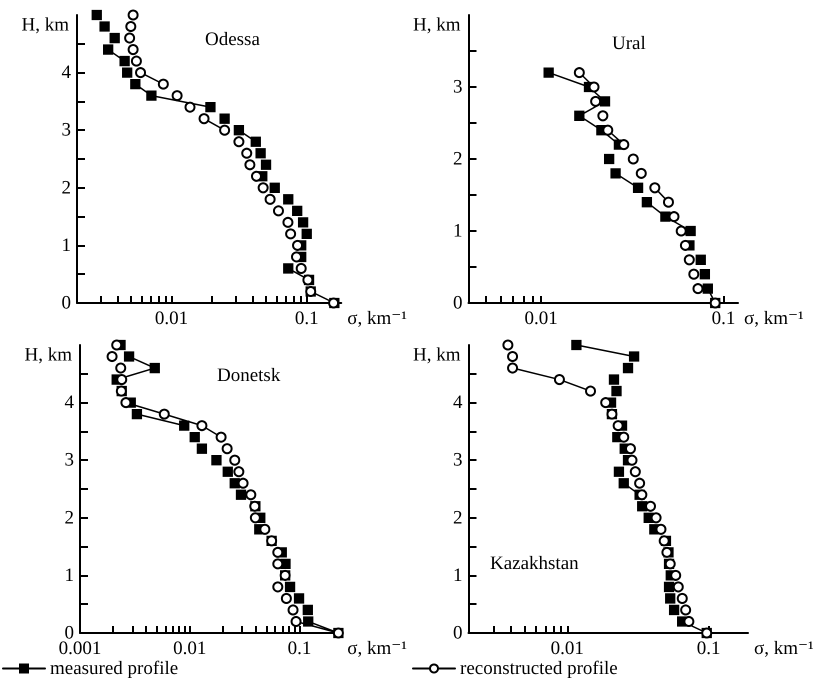 This screenshot has width=819, height=684. I want to click on text: Ural, so click(629, 43).